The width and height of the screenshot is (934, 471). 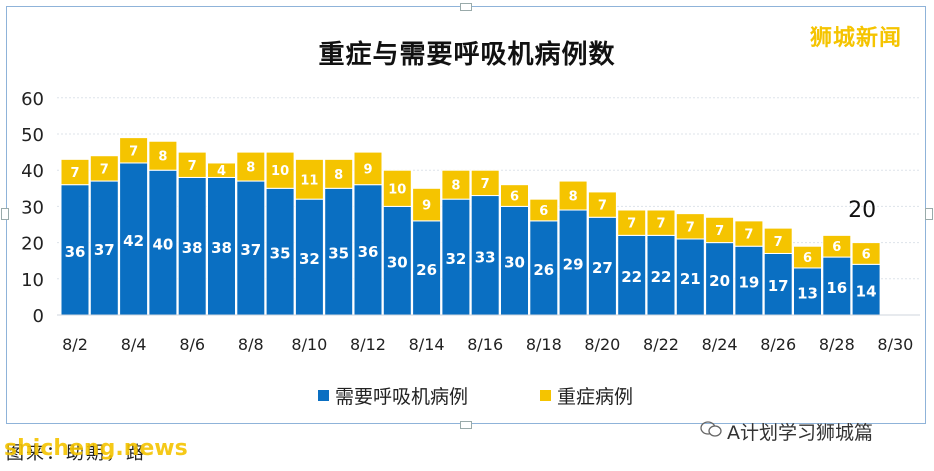 What do you see at coordinates (192, 344) in the screenshot?
I see `x-tick-label: 8/6` at bounding box center [192, 344].